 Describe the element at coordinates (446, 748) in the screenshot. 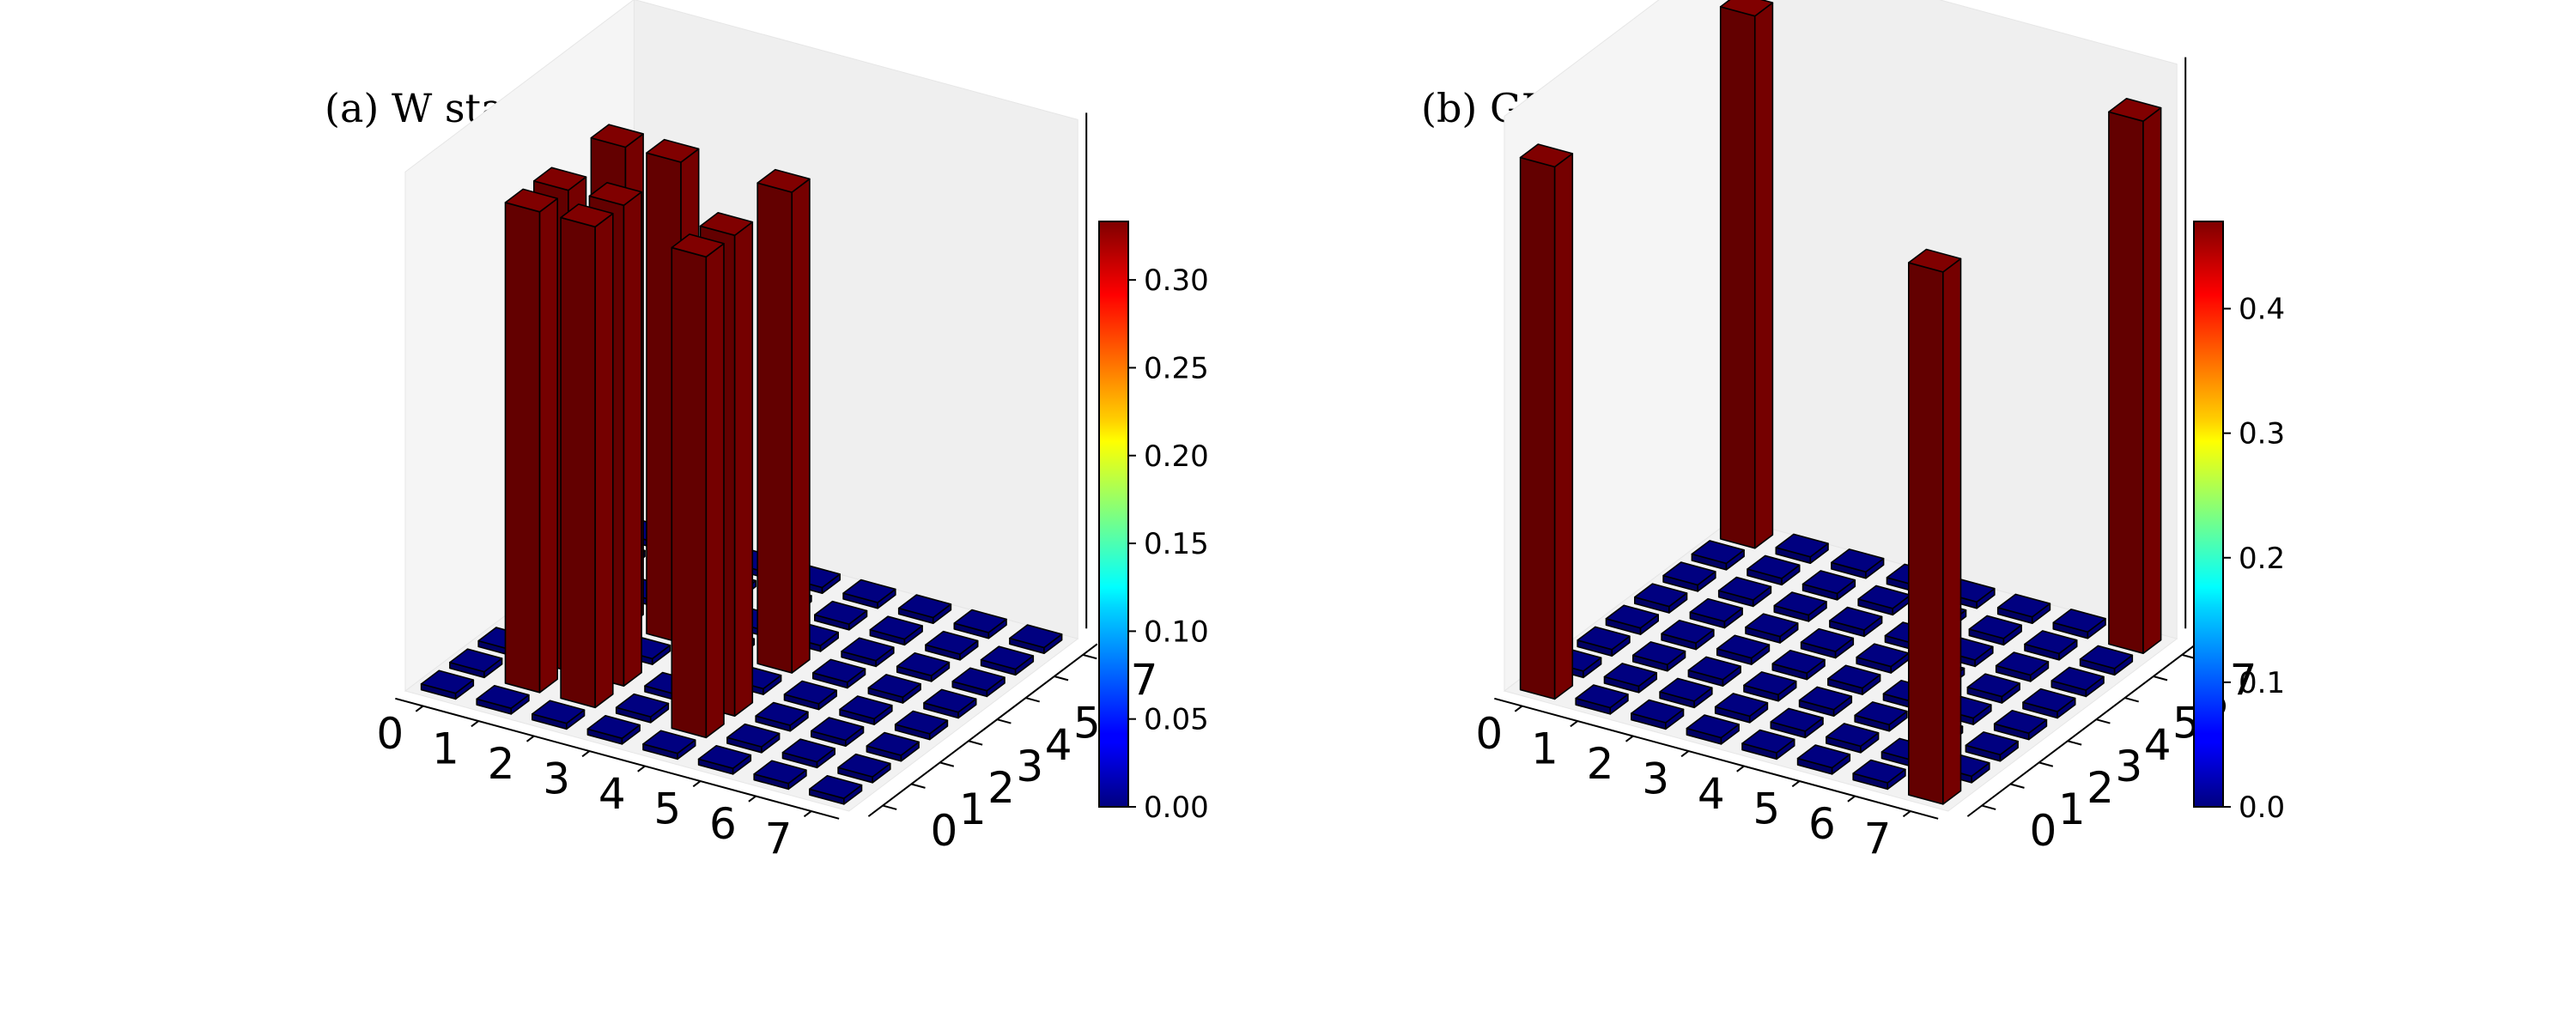

I see `x-tick-label: 1` at that location.